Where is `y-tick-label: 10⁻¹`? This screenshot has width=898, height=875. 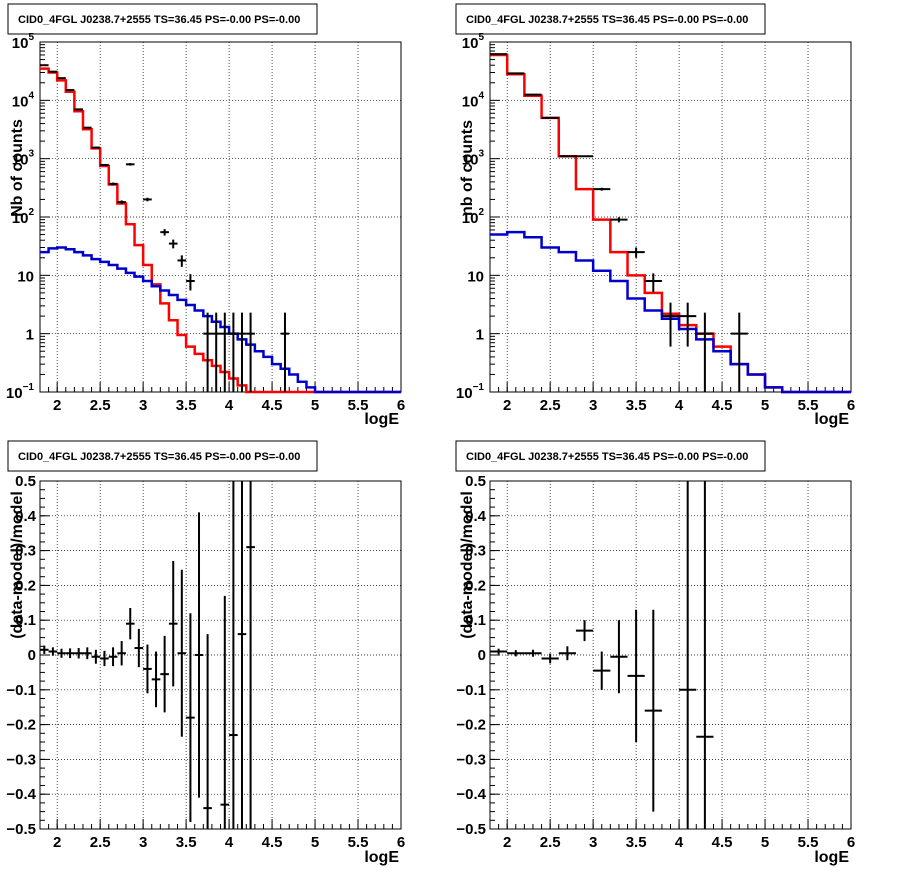 y-tick-label: 10⁻¹ is located at coordinates (470, 392).